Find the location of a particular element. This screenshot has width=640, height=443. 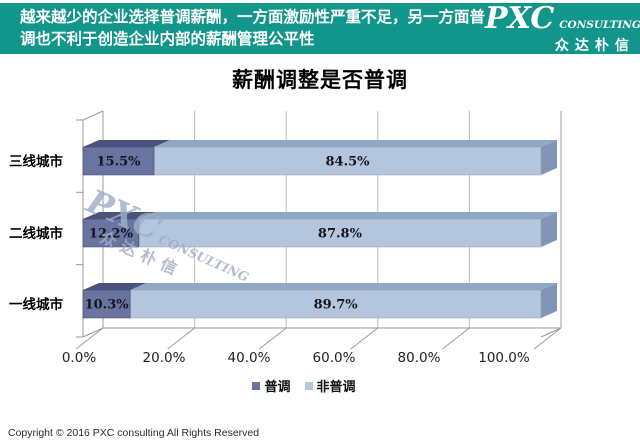

x-tick-label: 20.0% is located at coordinates (164, 358).